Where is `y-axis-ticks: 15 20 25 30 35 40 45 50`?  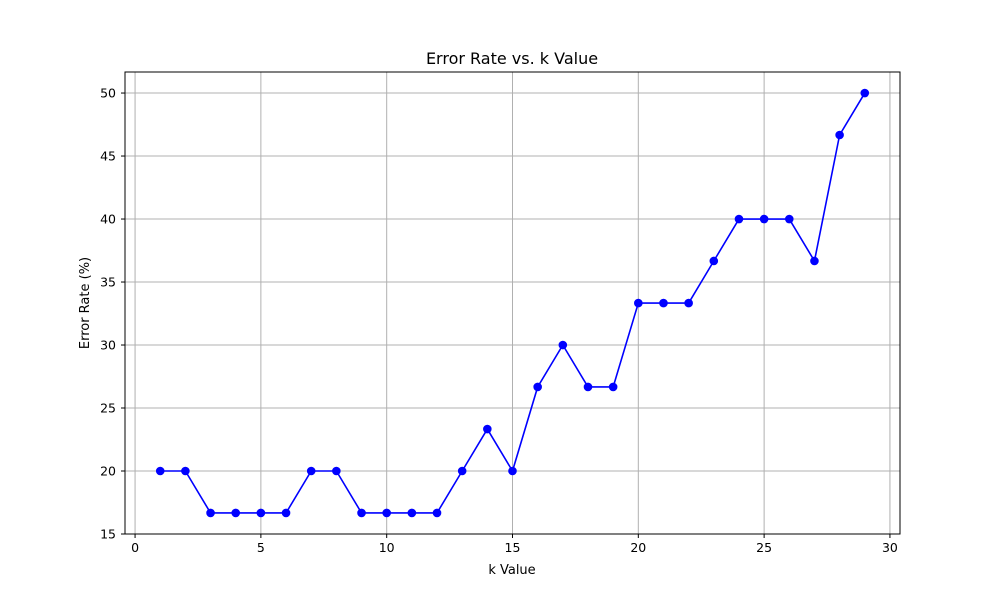
y-axis-ticks: 15 20 25 30 35 40 45 50 is located at coordinates (112, 314).